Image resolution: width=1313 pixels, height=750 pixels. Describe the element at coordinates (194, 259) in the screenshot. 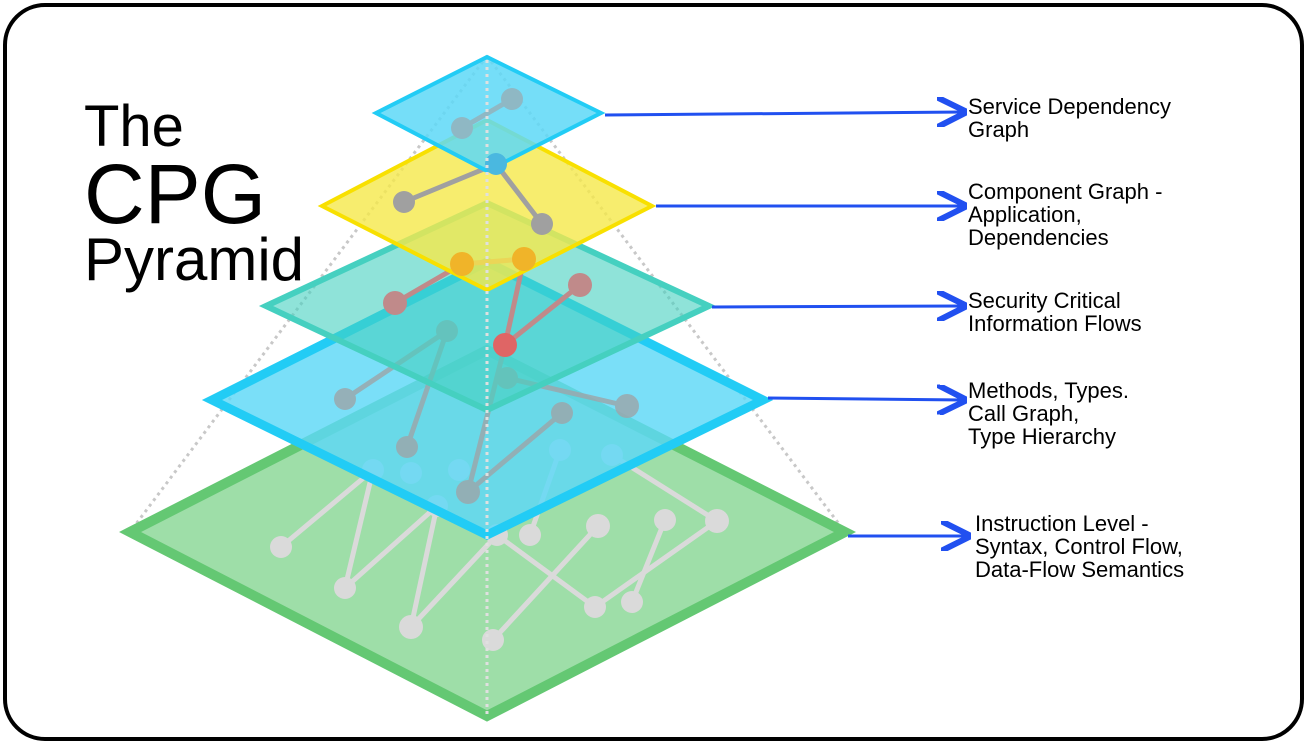

I see `title-line-3: Pyramid` at that location.